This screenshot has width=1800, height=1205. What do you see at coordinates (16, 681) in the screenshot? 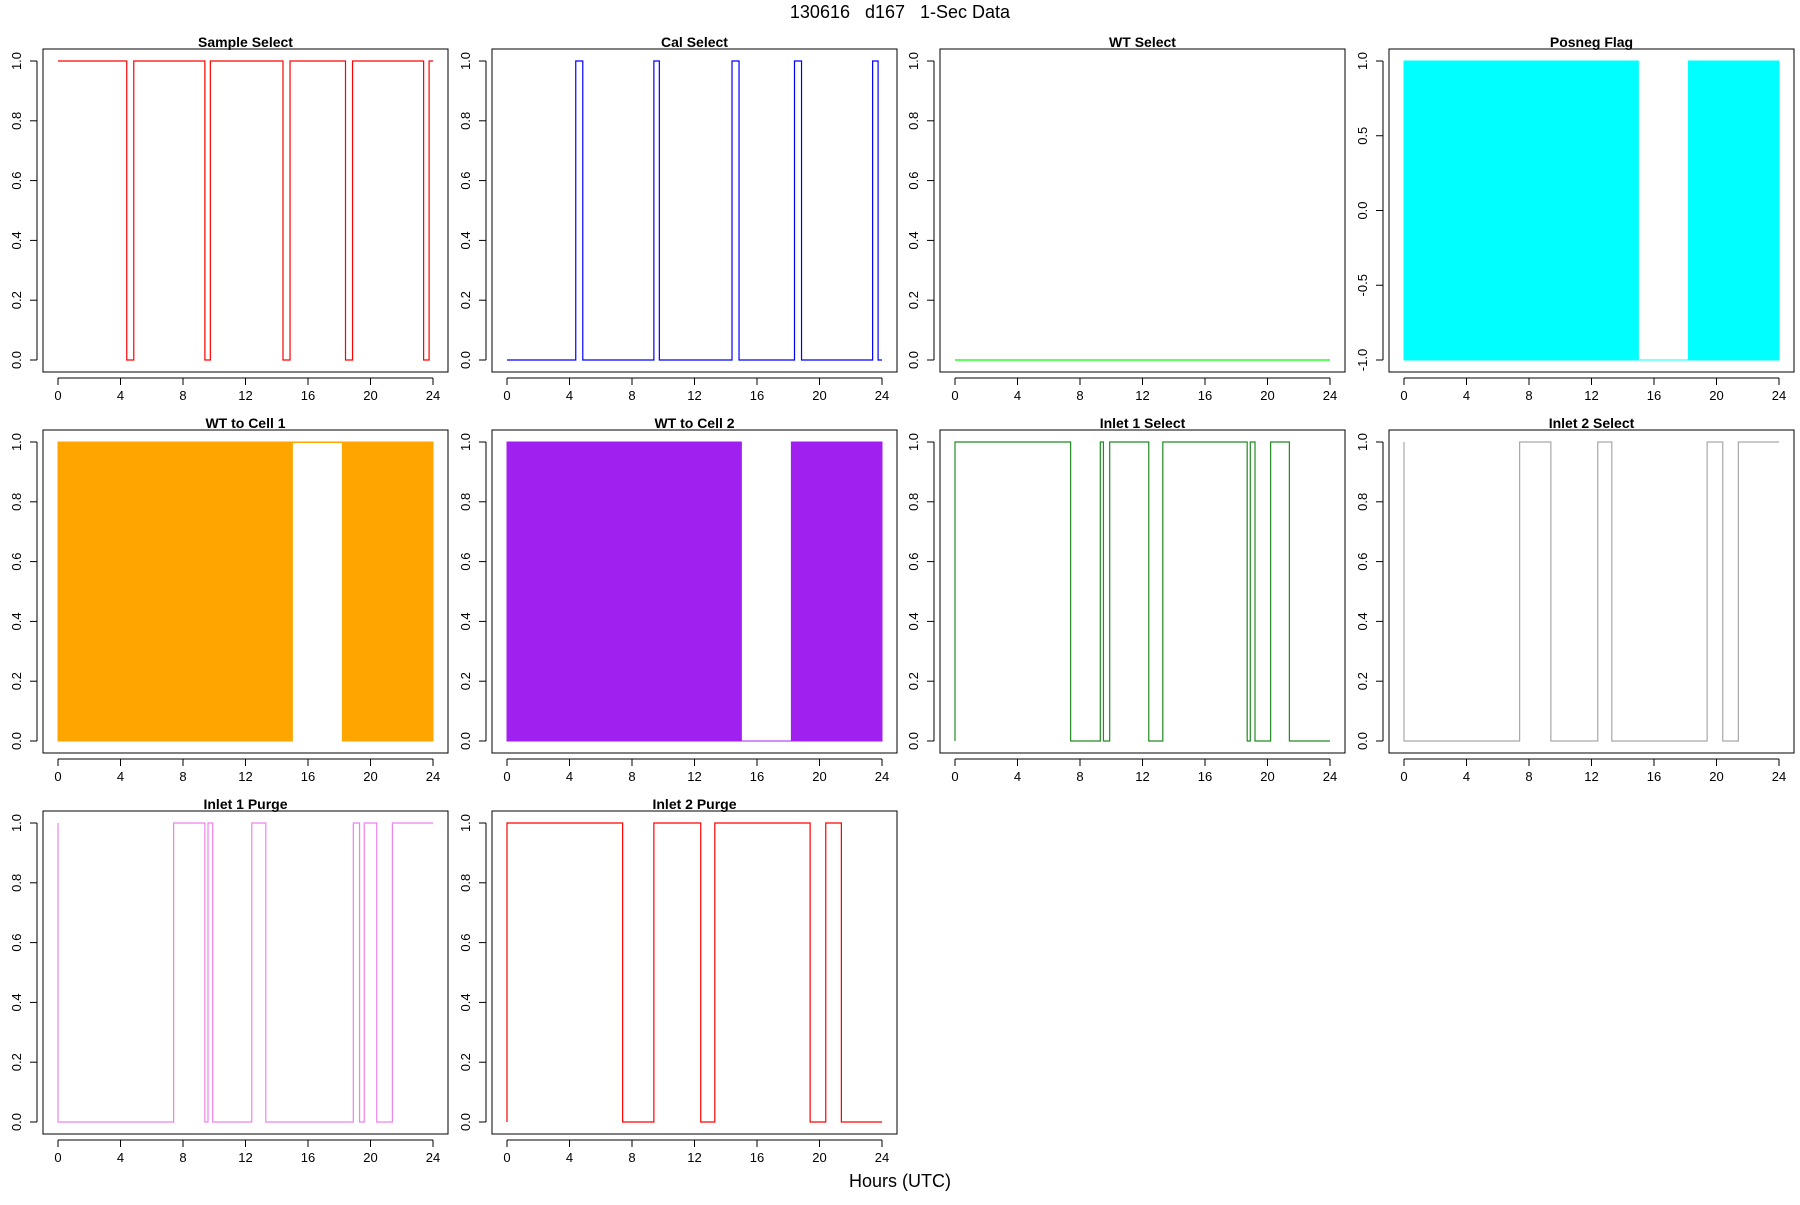
I see `panel-5-y-tick-label: 0.2` at bounding box center [16, 681].